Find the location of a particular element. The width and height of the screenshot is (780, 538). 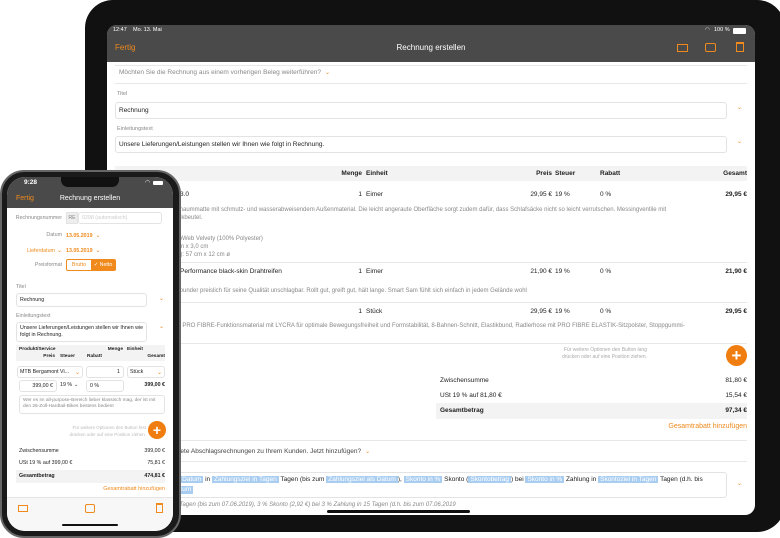

delivery-date-value: 13.05.2019 is located at coordinates (79, 251).